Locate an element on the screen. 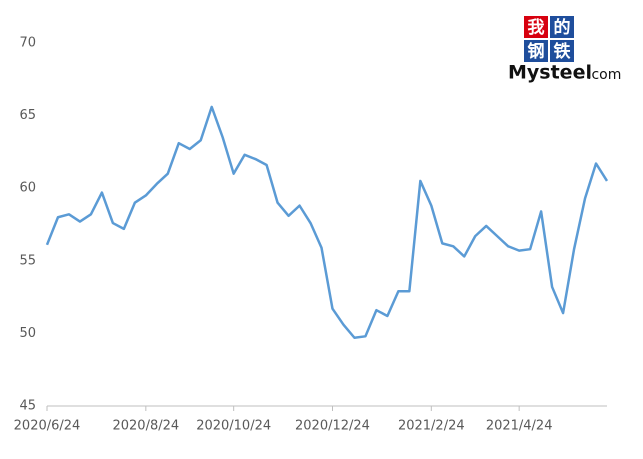  x-tick-label: 2021/4/24 is located at coordinates (519, 426).